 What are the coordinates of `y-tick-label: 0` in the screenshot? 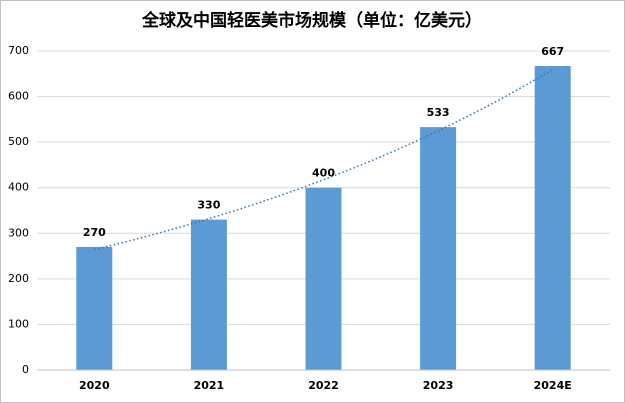 It's located at (25, 369).